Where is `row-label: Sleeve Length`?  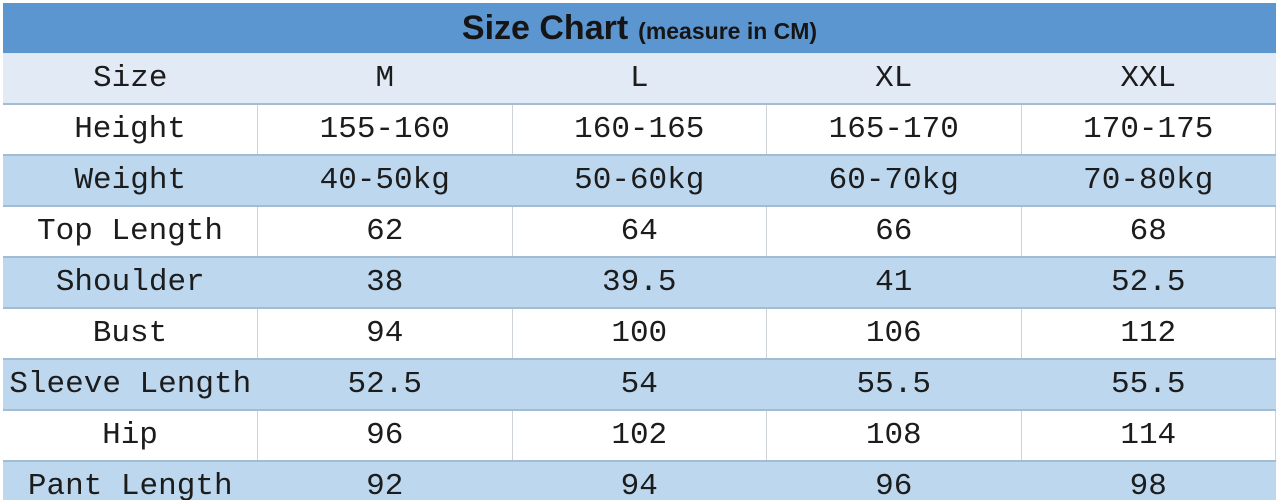 row-label: Sleeve Length is located at coordinates (130, 384).